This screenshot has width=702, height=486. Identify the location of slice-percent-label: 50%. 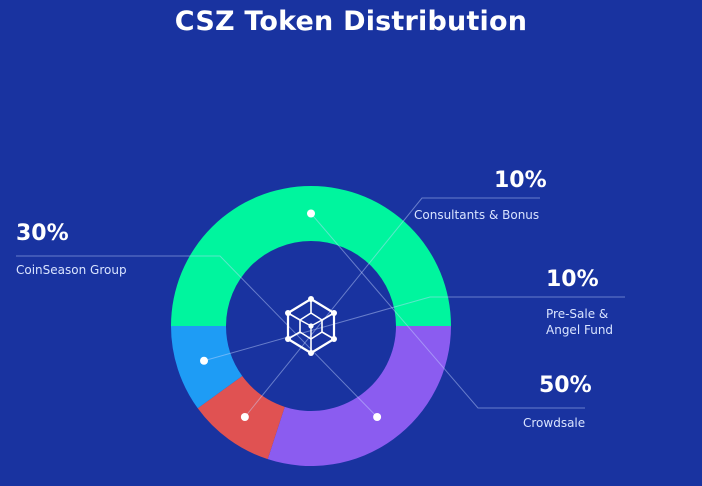
(565, 385).